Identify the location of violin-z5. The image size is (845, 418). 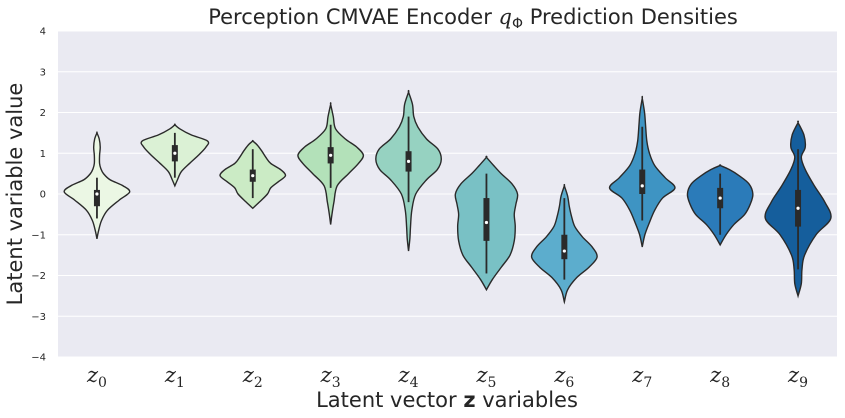
(486, 223).